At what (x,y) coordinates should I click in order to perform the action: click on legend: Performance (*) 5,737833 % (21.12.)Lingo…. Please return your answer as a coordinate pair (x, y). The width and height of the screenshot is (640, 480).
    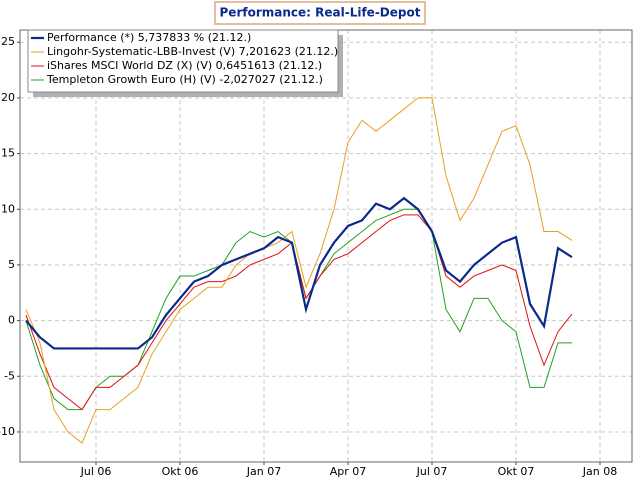
    Looking at the image, I should click on (185, 63).